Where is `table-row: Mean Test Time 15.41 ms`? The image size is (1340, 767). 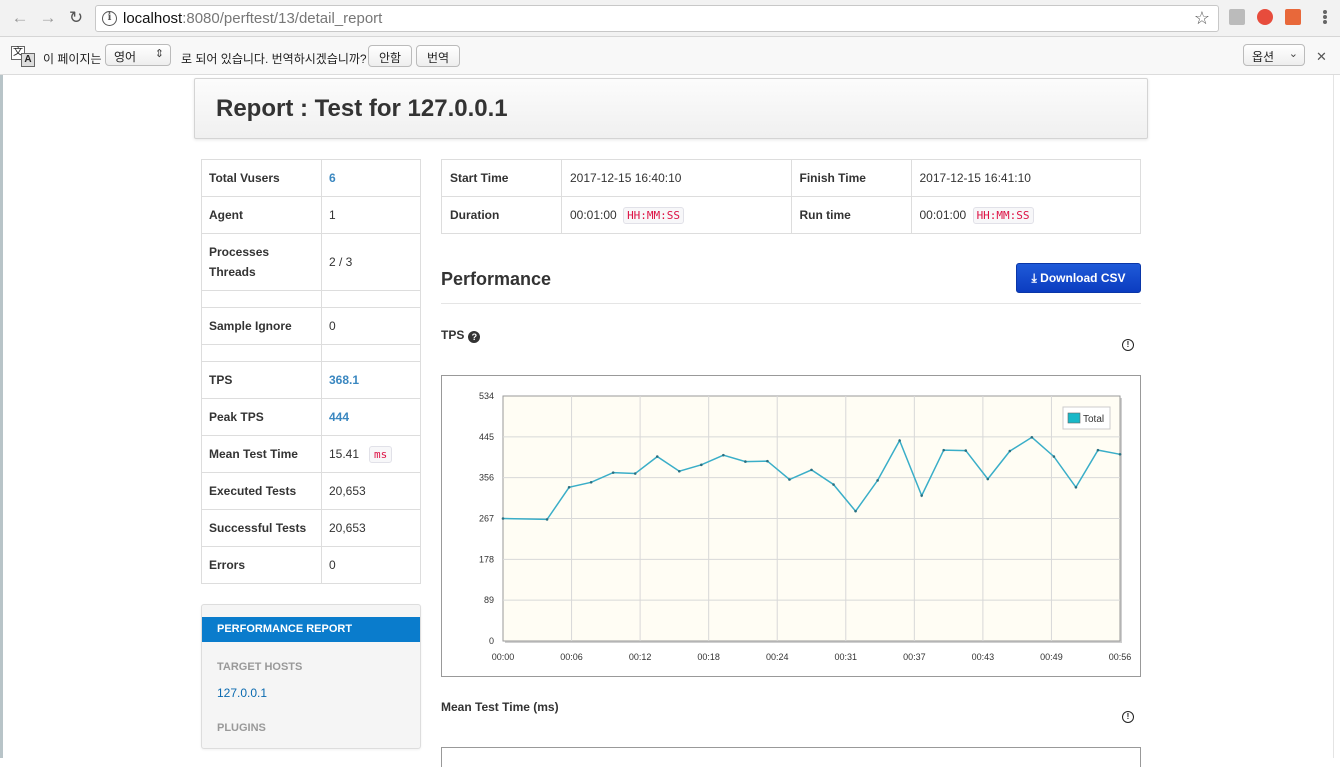 table-row: Mean Test Time 15.41 ms is located at coordinates (311, 454).